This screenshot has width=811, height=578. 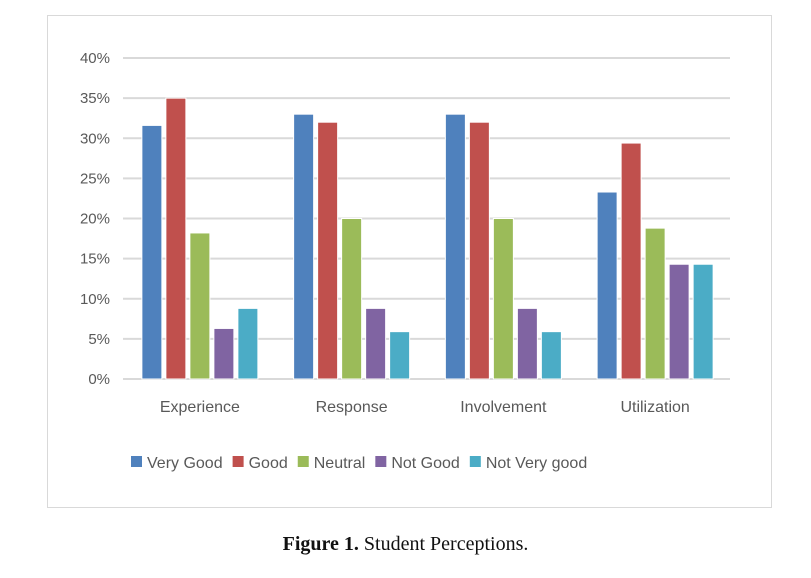 What do you see at coordinates (95, 219) in the screenshot?
I see `y-tick-label: 20%` at bounding box center [95, 219].